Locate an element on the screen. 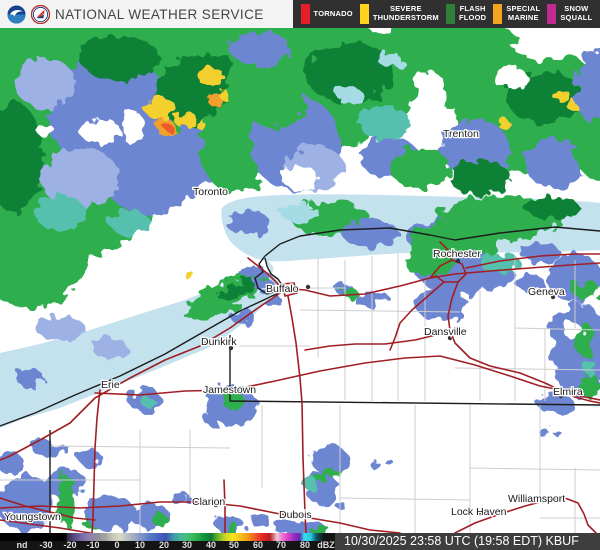  dbz-tick-label: 20 is located at coordinates (164, 545).